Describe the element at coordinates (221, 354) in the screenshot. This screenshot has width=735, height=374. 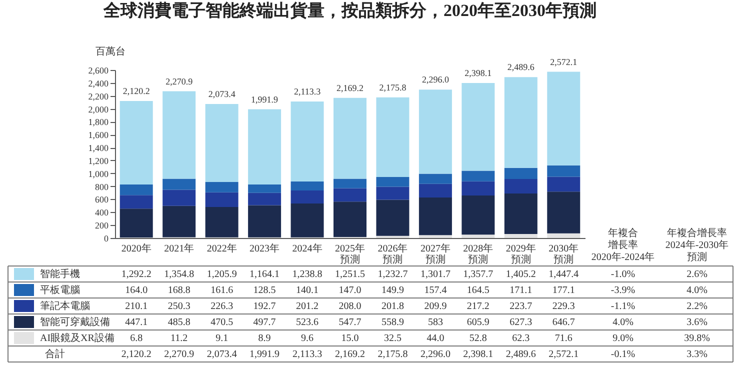
I see `text: 2,073.4` at that location.